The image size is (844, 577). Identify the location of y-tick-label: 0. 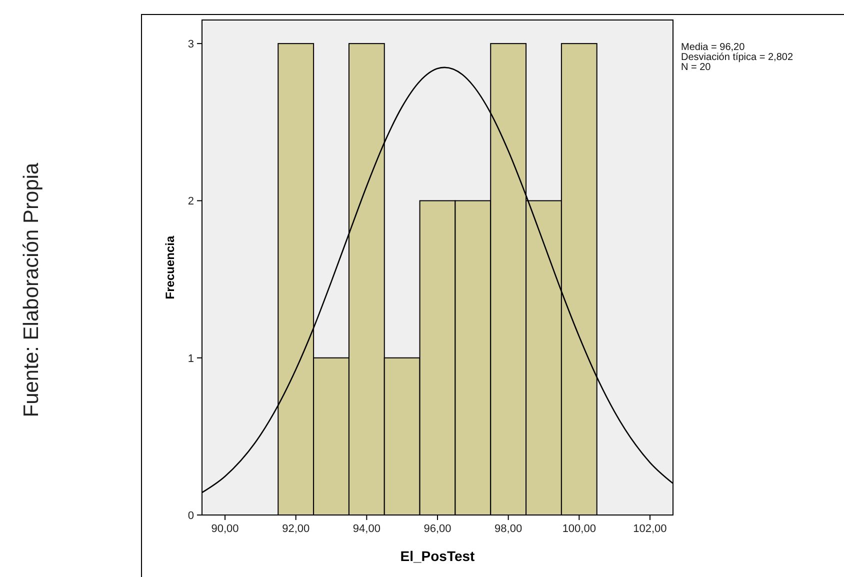
(191, 516).